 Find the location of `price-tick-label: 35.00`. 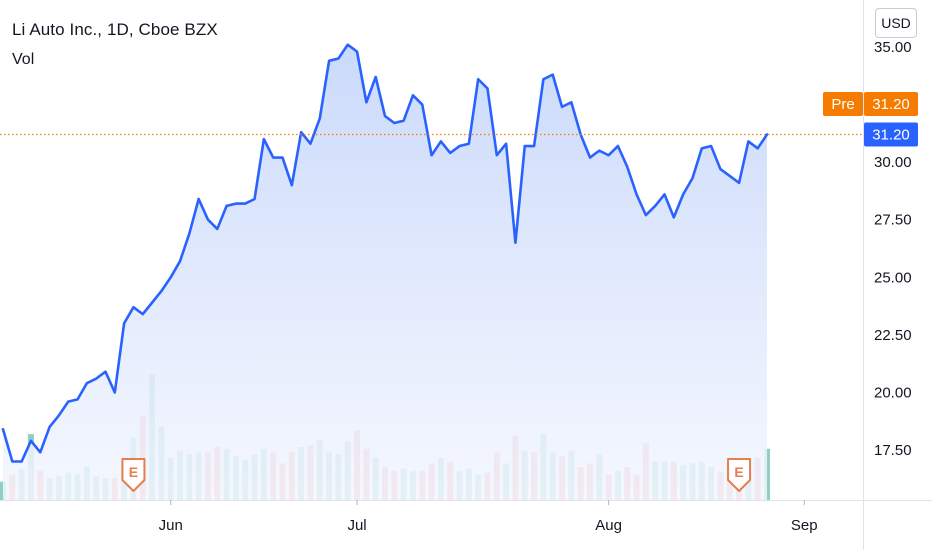

price-tick-label: 35.00 is located at coordinates (893, 47).